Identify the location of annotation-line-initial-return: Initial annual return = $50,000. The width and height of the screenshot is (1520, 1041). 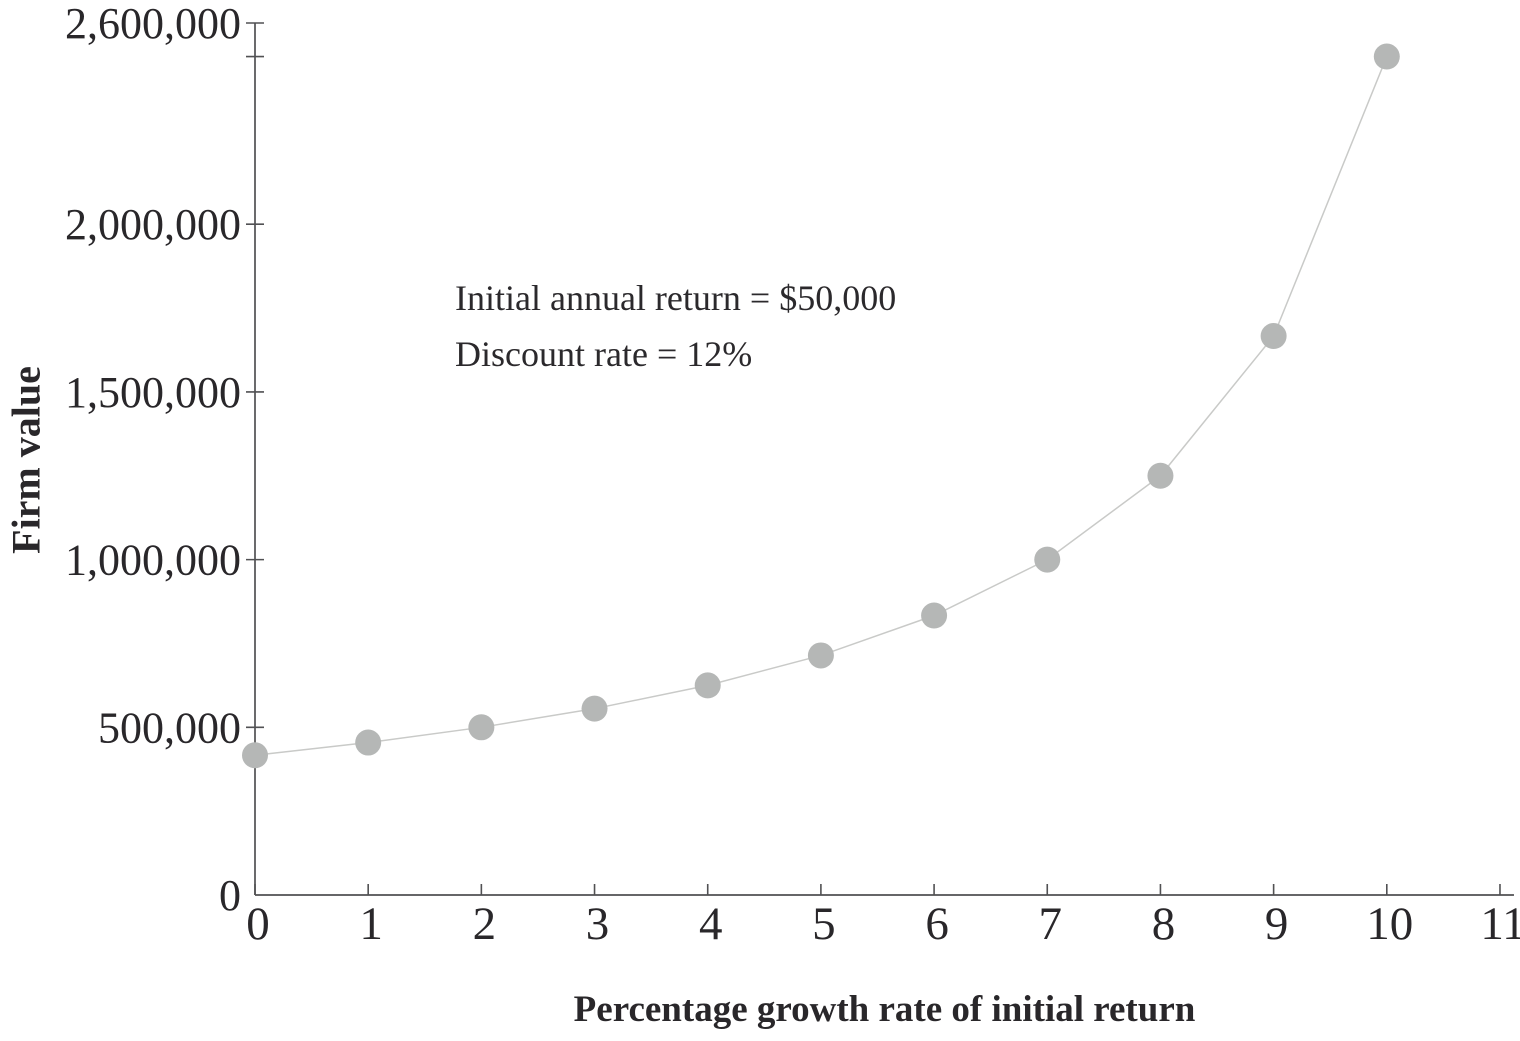
(676, 298).